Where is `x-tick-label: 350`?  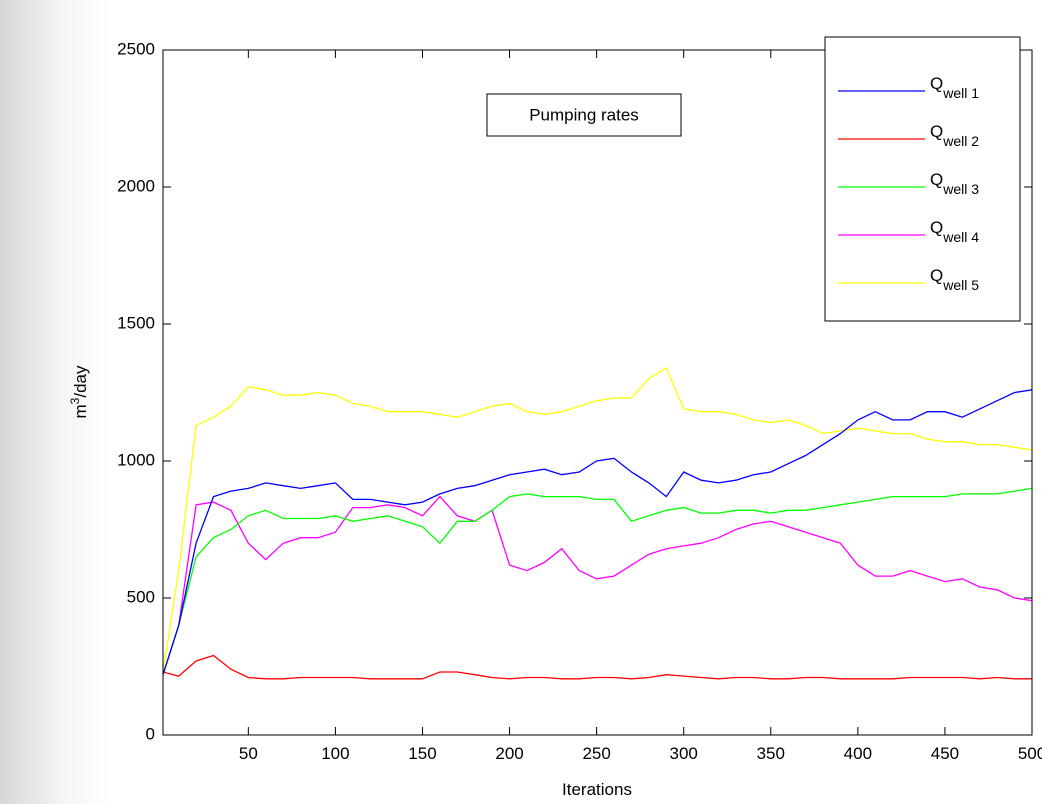
x-tick-label: 350 is located at coordinates (771, 753).